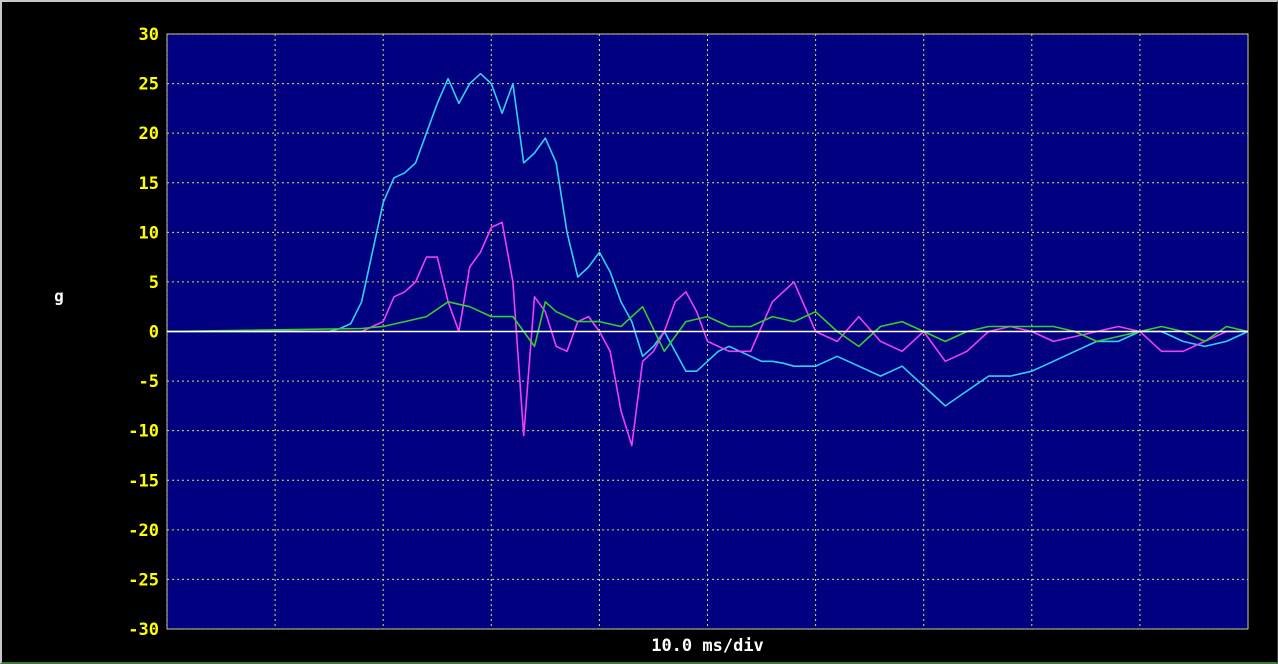  Describe the element at coordinates (149, 85) in the screenshot. I see `y-tick-label: 25` at that location.